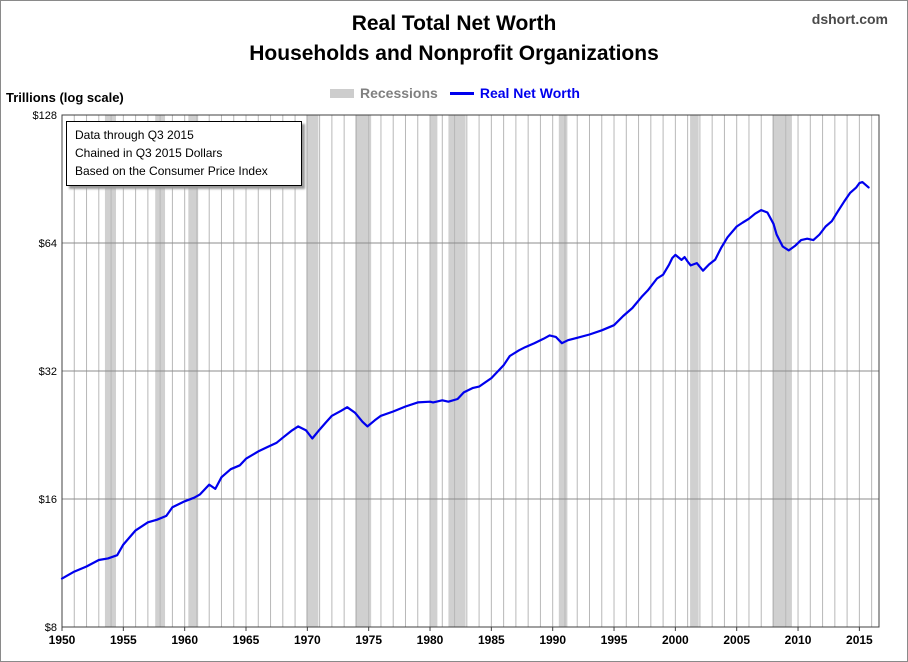 This screenshot has height=662, width=908. Describe the element at coordinates (184, 640) in the screenshot. I see `x-tick-label: 1960` at that location.